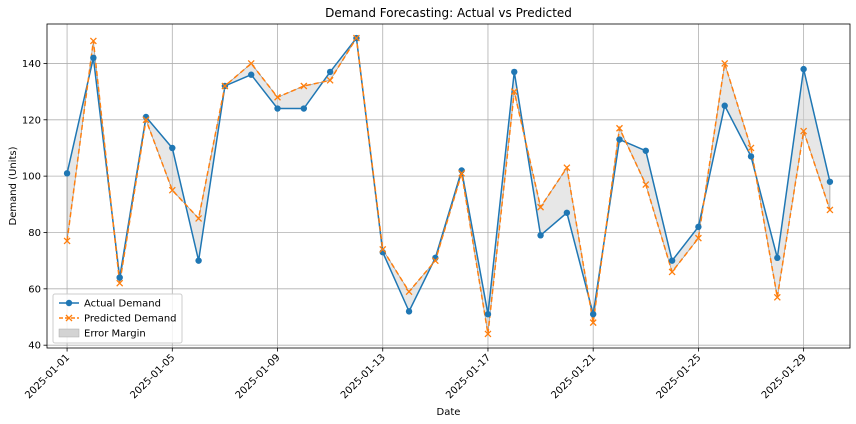 This screenshot has height=424, width=856. I want to click on legend-box, so click(117, 318).